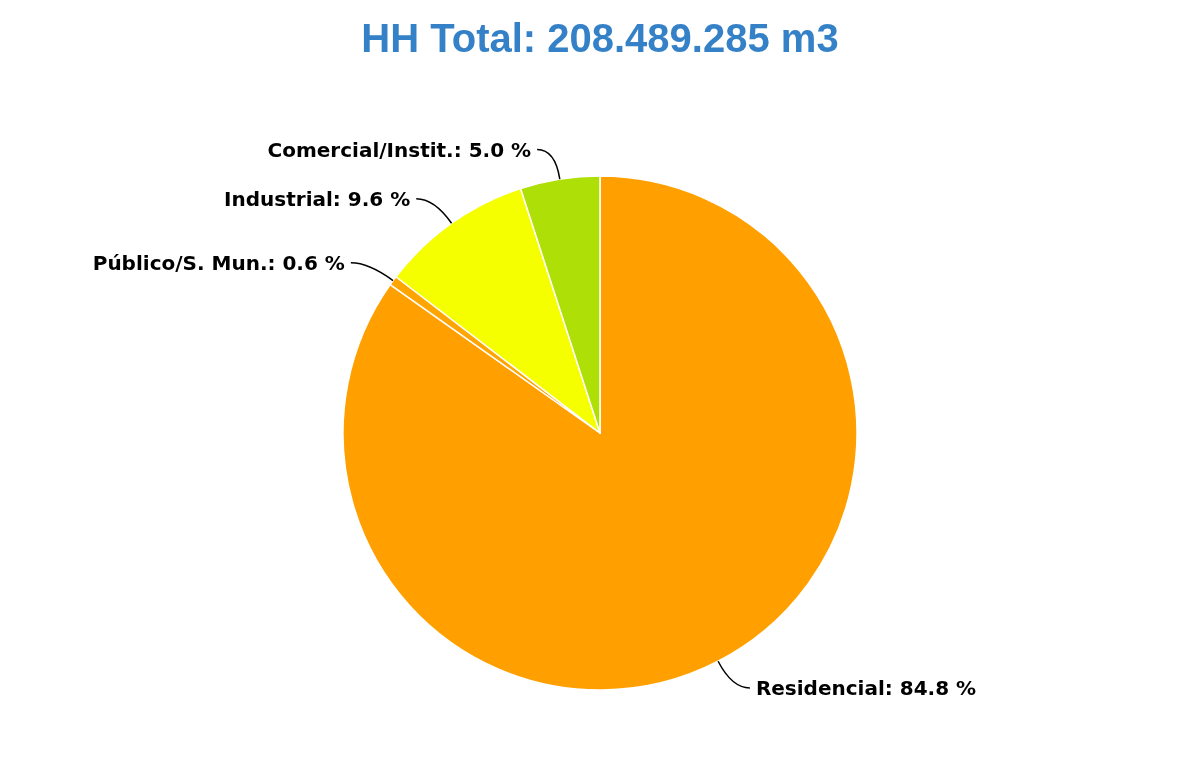  Describe the element at coordinates (317, 198) in the screenshot. I see `slice-label: Industrial: 9.6 %` at that location.